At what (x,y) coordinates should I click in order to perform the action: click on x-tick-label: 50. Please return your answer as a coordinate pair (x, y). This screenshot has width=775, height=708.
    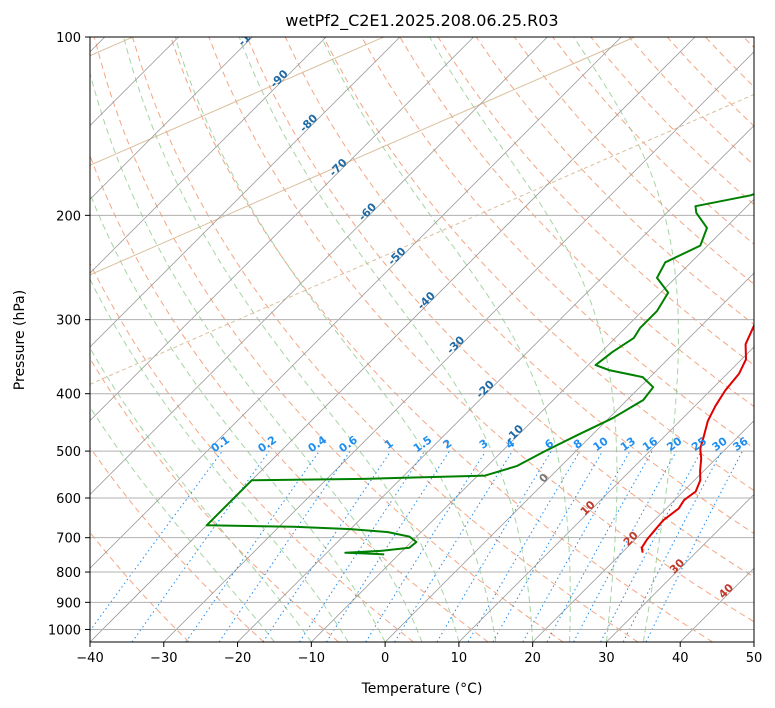
    Looking at the image, I should click on (754, 658).